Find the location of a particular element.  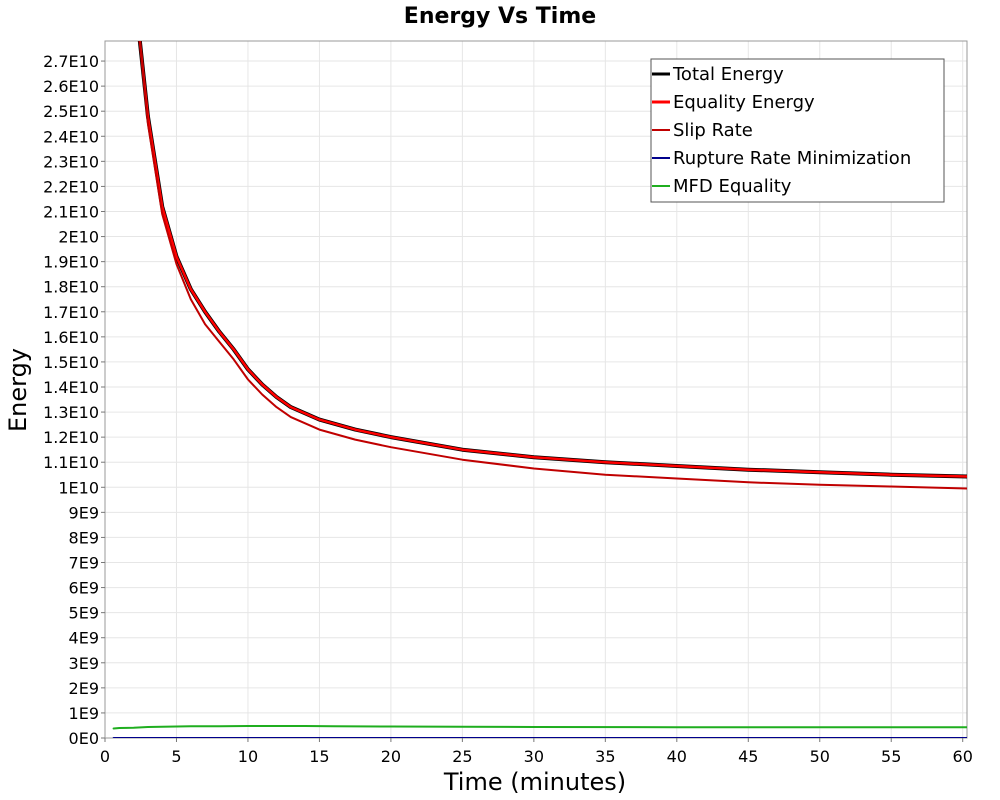

y-tick-label: 4E9 is located at coordinates (84, 638).